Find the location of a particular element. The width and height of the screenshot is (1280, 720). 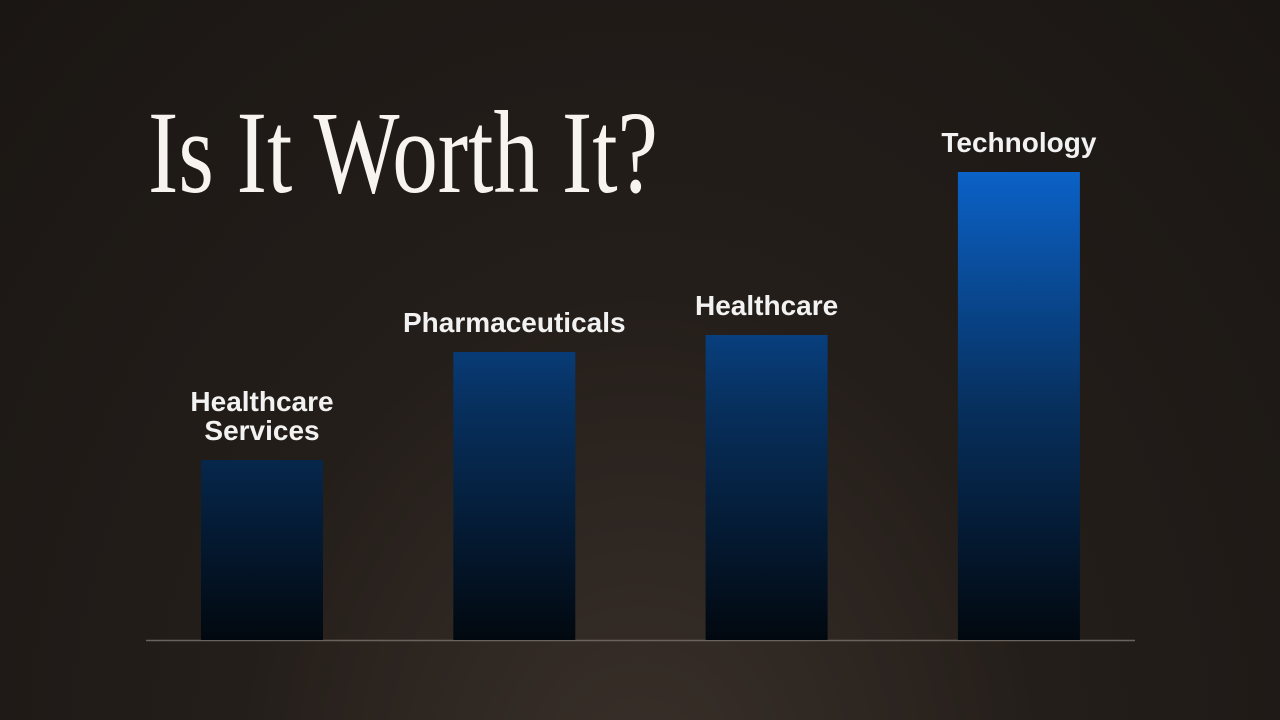

category-label: Healthcare is located at coordinates (767, 305).